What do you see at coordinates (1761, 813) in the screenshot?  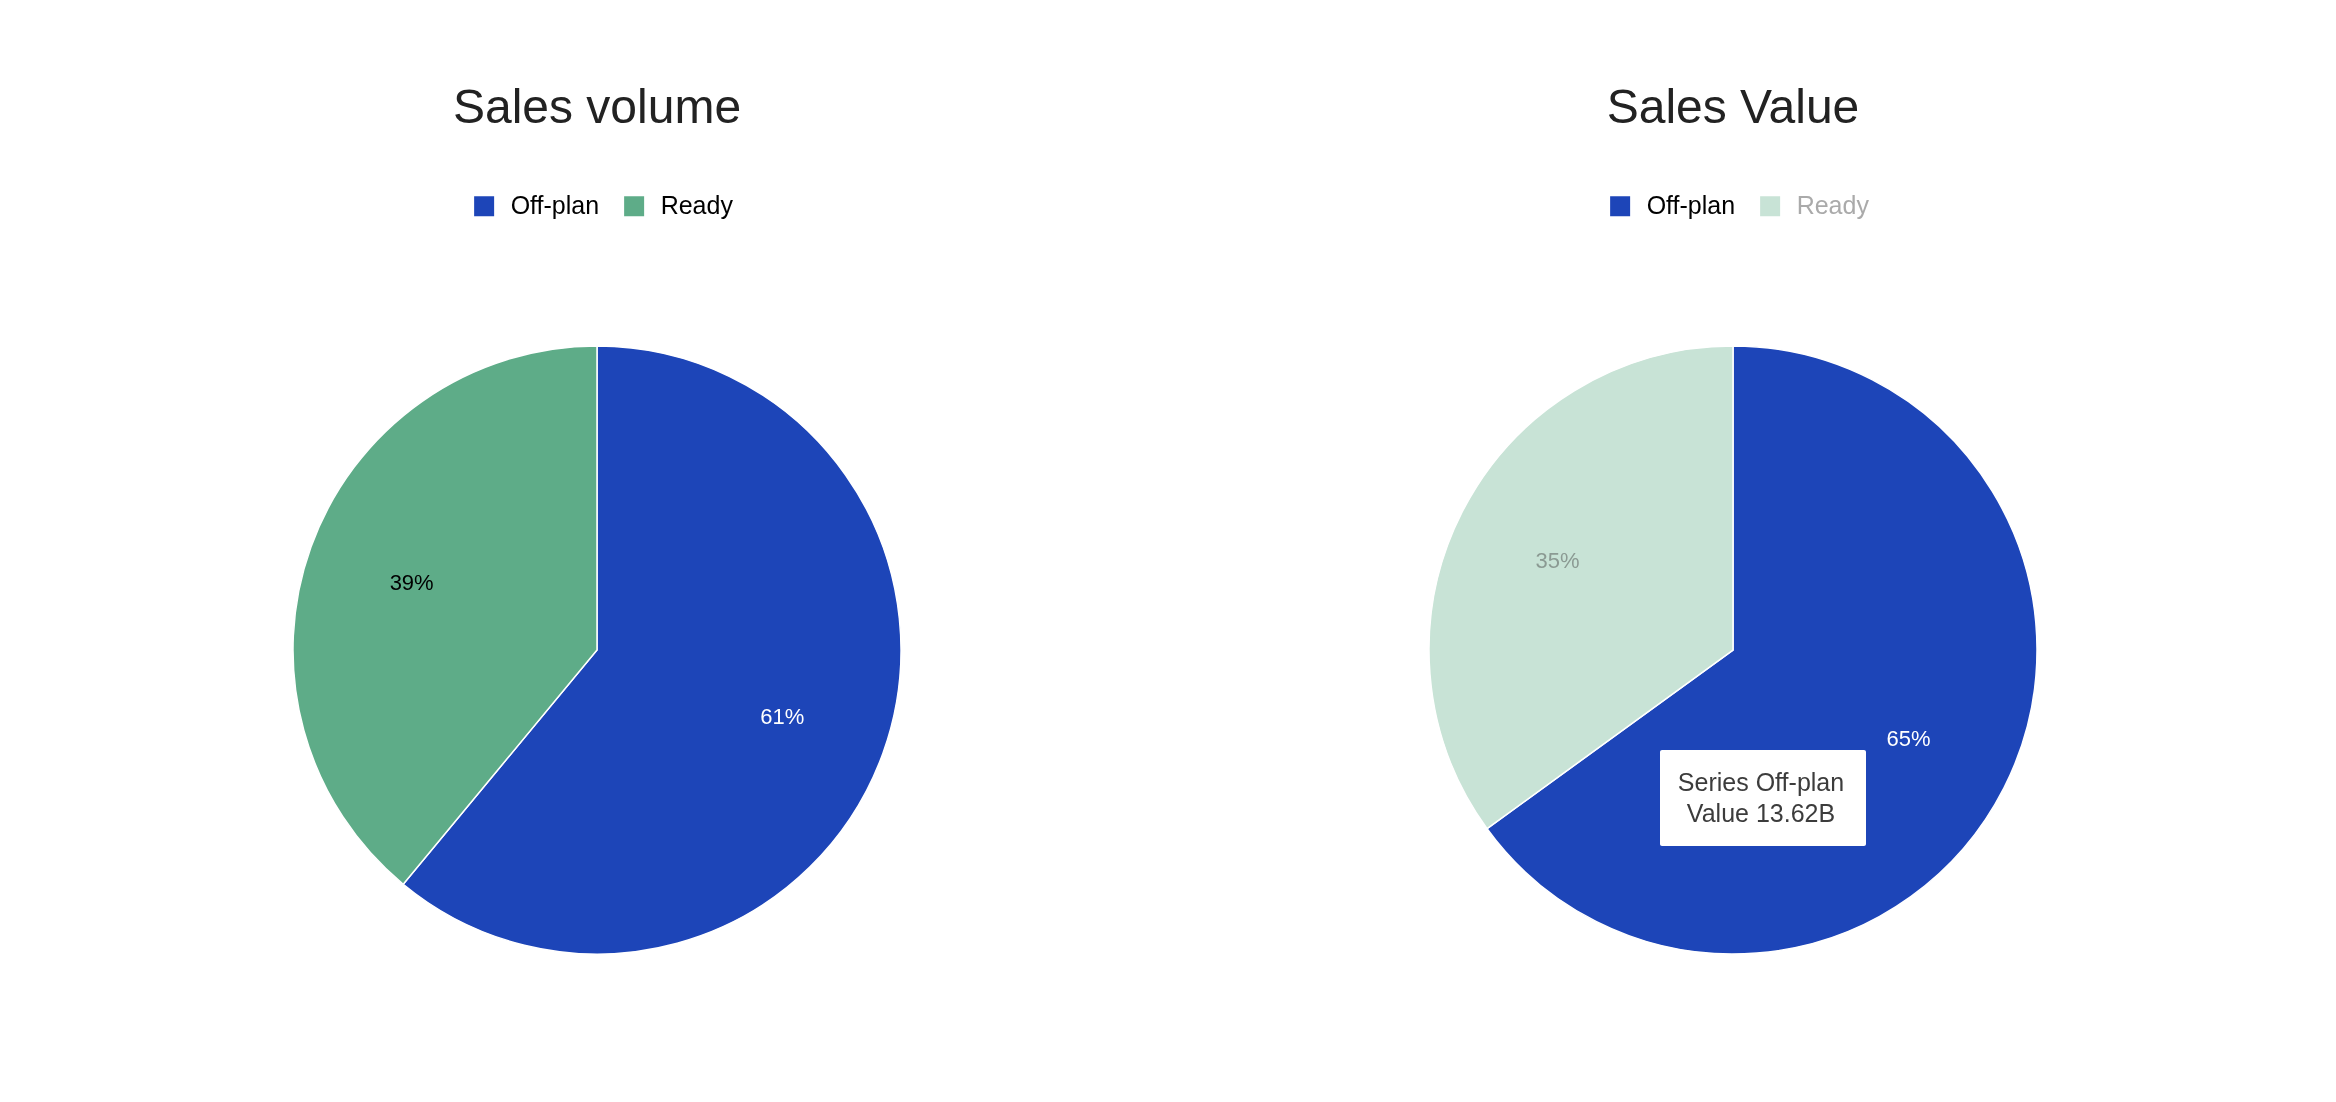 I see `text: Value 13.62B` at bounding box center [1761, 813].